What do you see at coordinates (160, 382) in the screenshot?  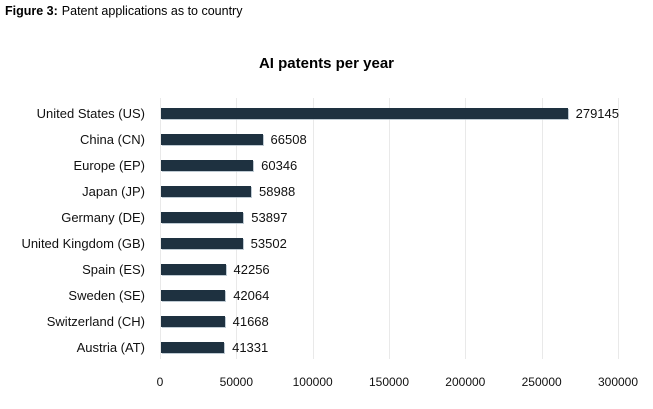 I see `x-tick-label: 0` at bounding box center [160, 382].